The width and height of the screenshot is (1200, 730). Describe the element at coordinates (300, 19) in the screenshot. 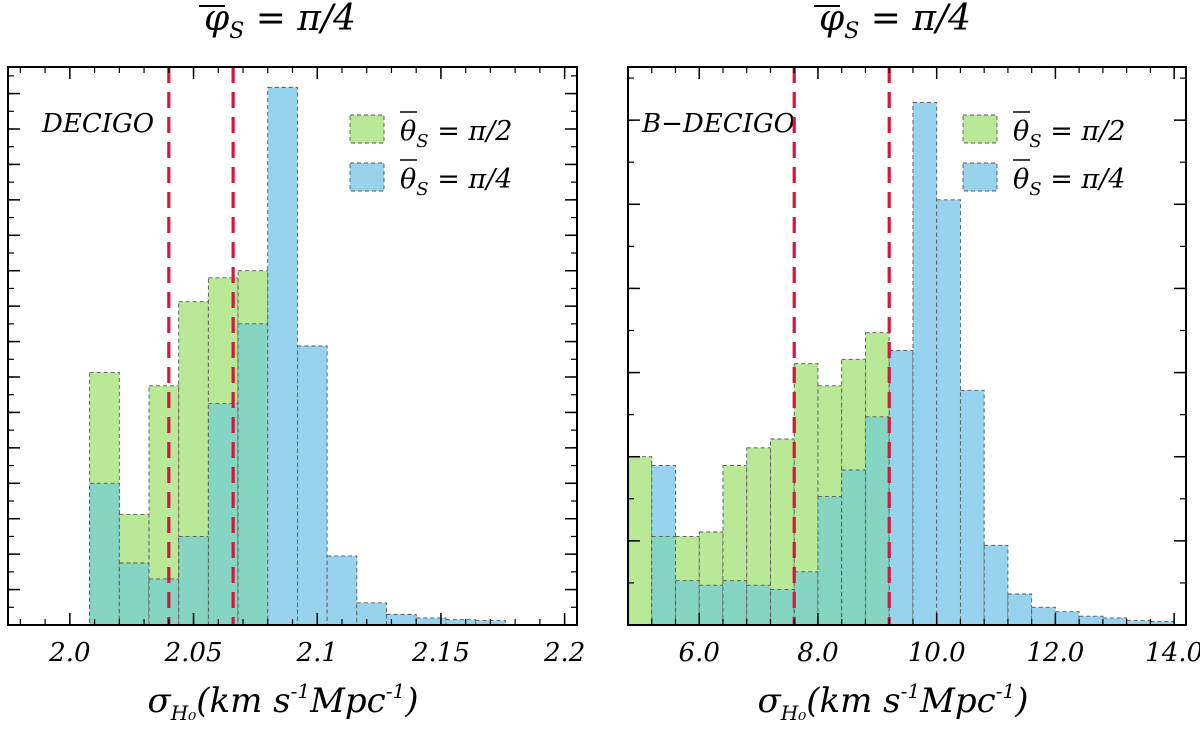

I see `title-rest: = π/4` at that location.